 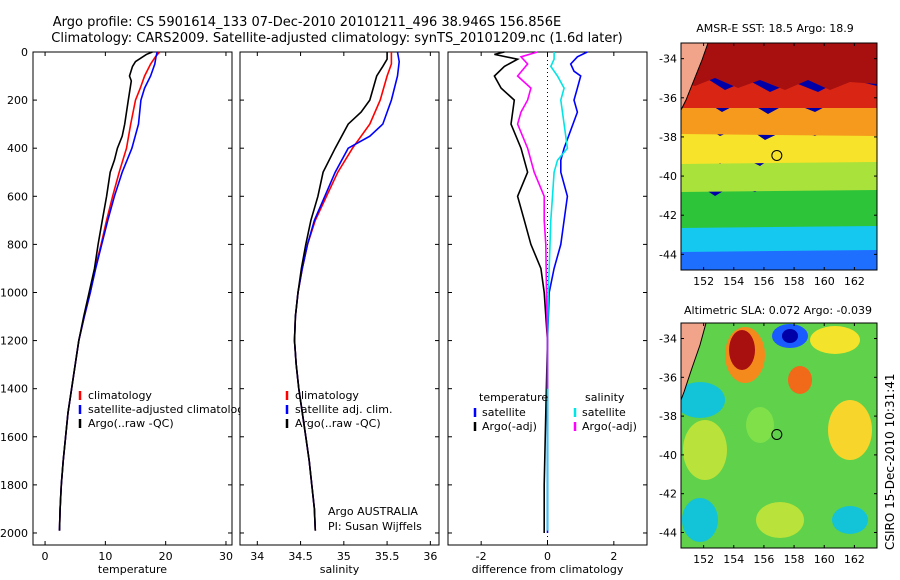 What do you see at coordinates (14, 437) in the screenshot?
I see `y-tick-label: 1600` at bounding box center [14, 437].